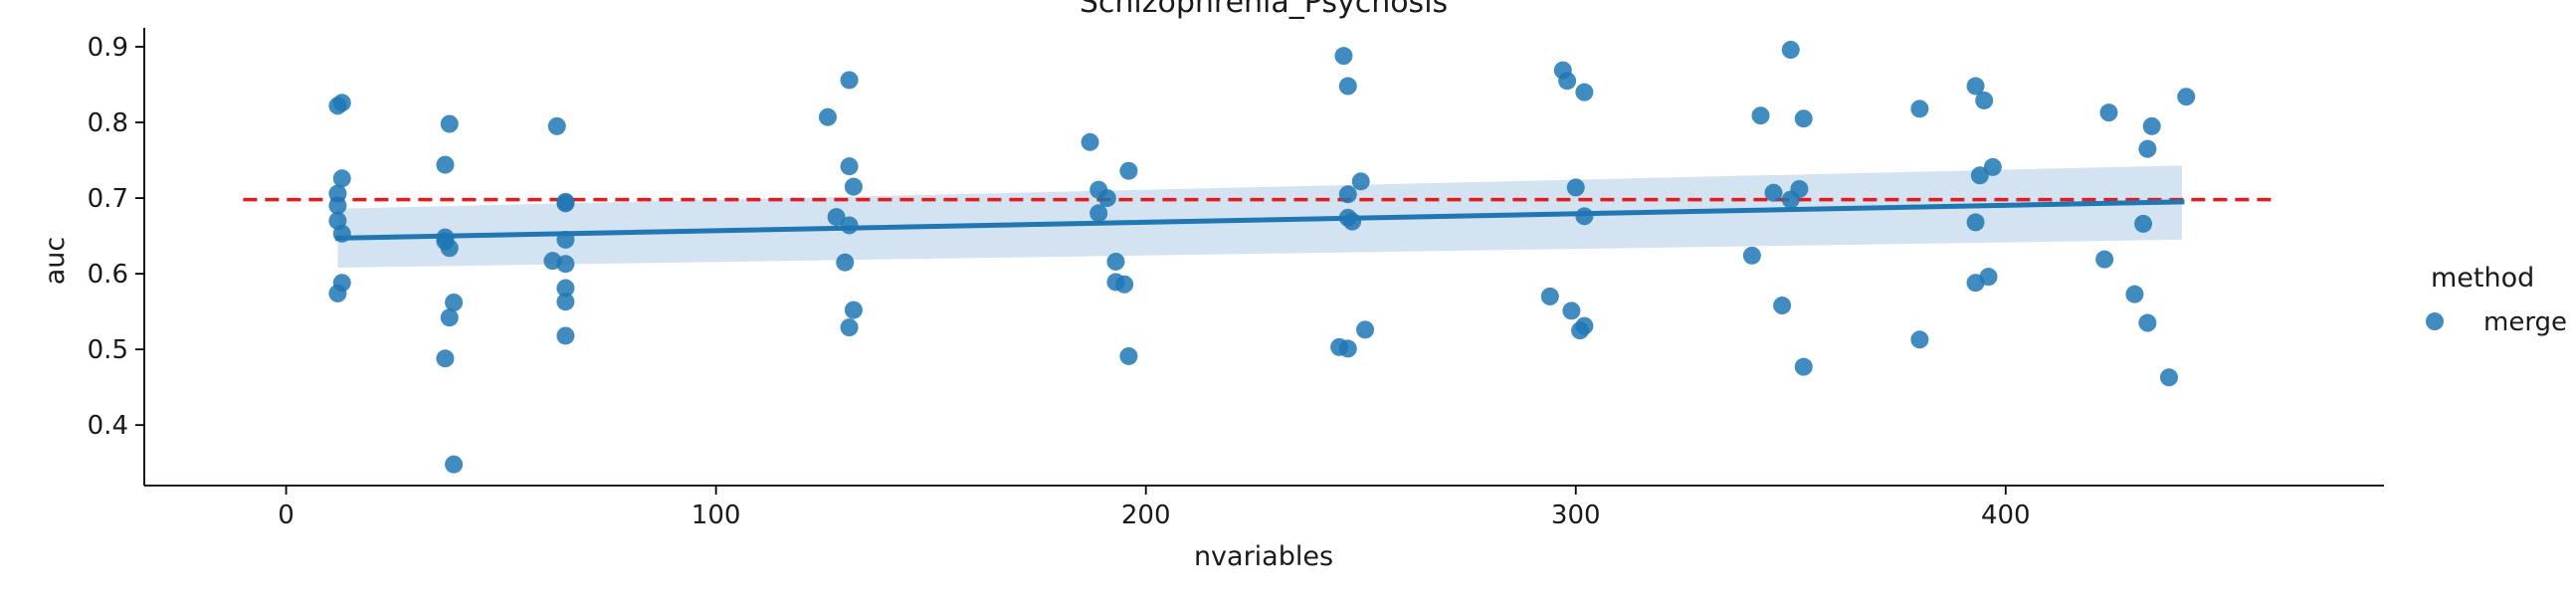 The width and height of the screenshot is (2576, 597). I want to click on x-tick-label: 200, so click(1146, 515).